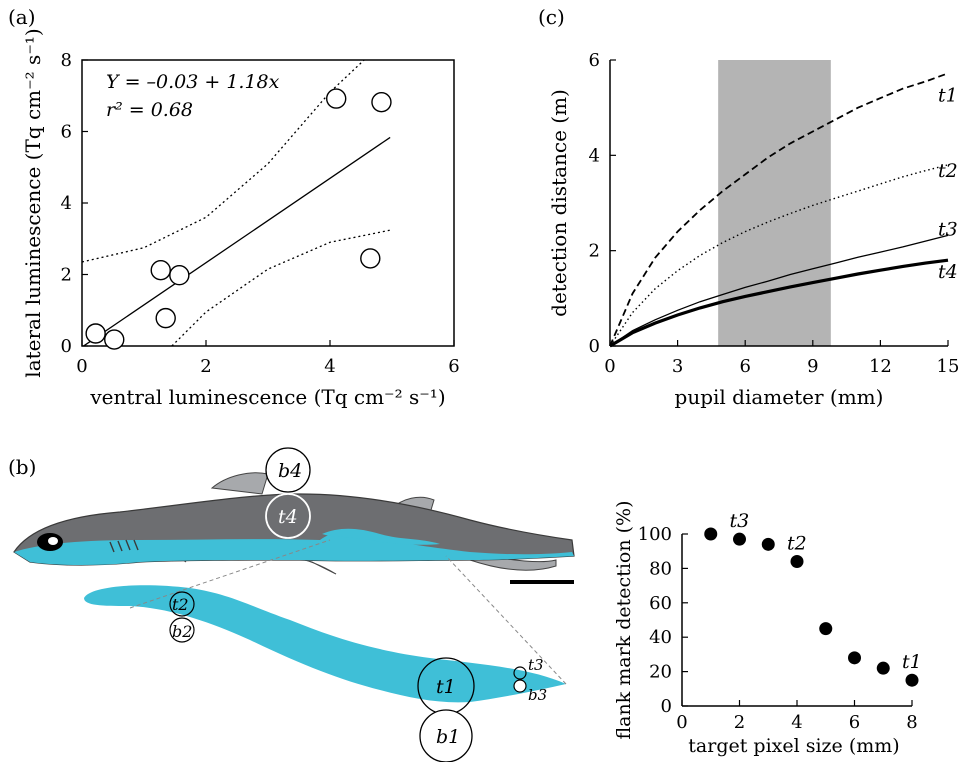 This screenshot has width=964, height=762. I want to click on circle-t2, so click(182, 604).